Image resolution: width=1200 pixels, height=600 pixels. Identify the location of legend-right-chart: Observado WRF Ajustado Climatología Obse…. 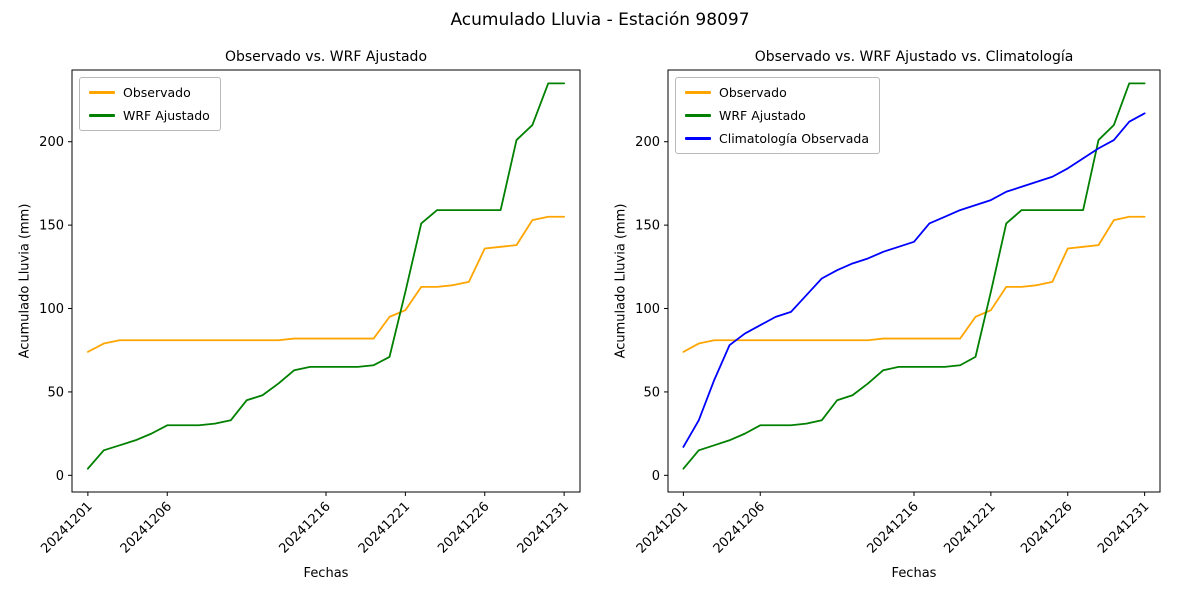
(777, 115).